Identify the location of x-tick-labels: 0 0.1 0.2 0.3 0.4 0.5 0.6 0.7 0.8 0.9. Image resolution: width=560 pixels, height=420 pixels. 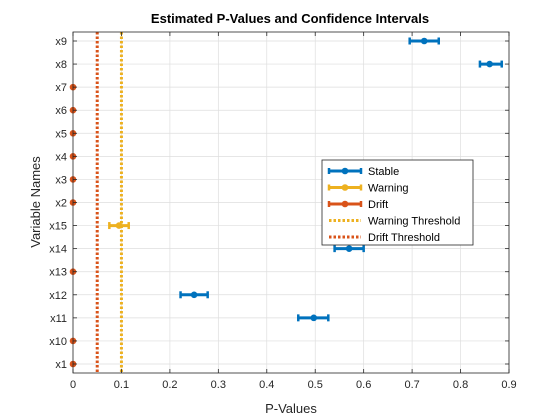
(293, 385).